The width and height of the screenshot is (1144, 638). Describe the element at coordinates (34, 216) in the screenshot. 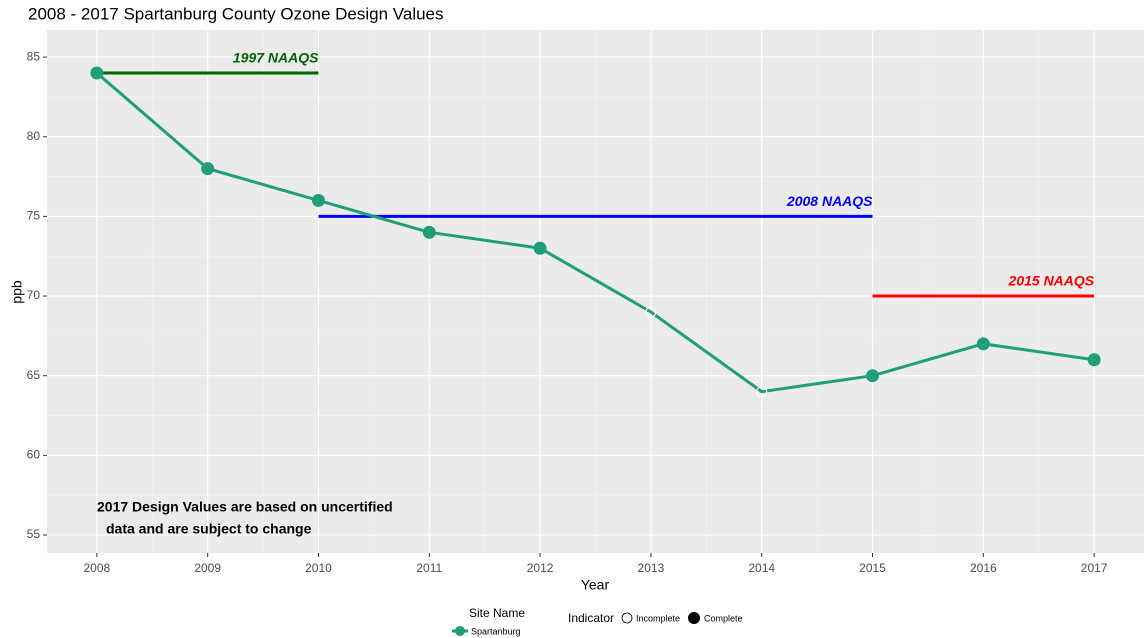

I see `y-tick-label: 75` at that location.